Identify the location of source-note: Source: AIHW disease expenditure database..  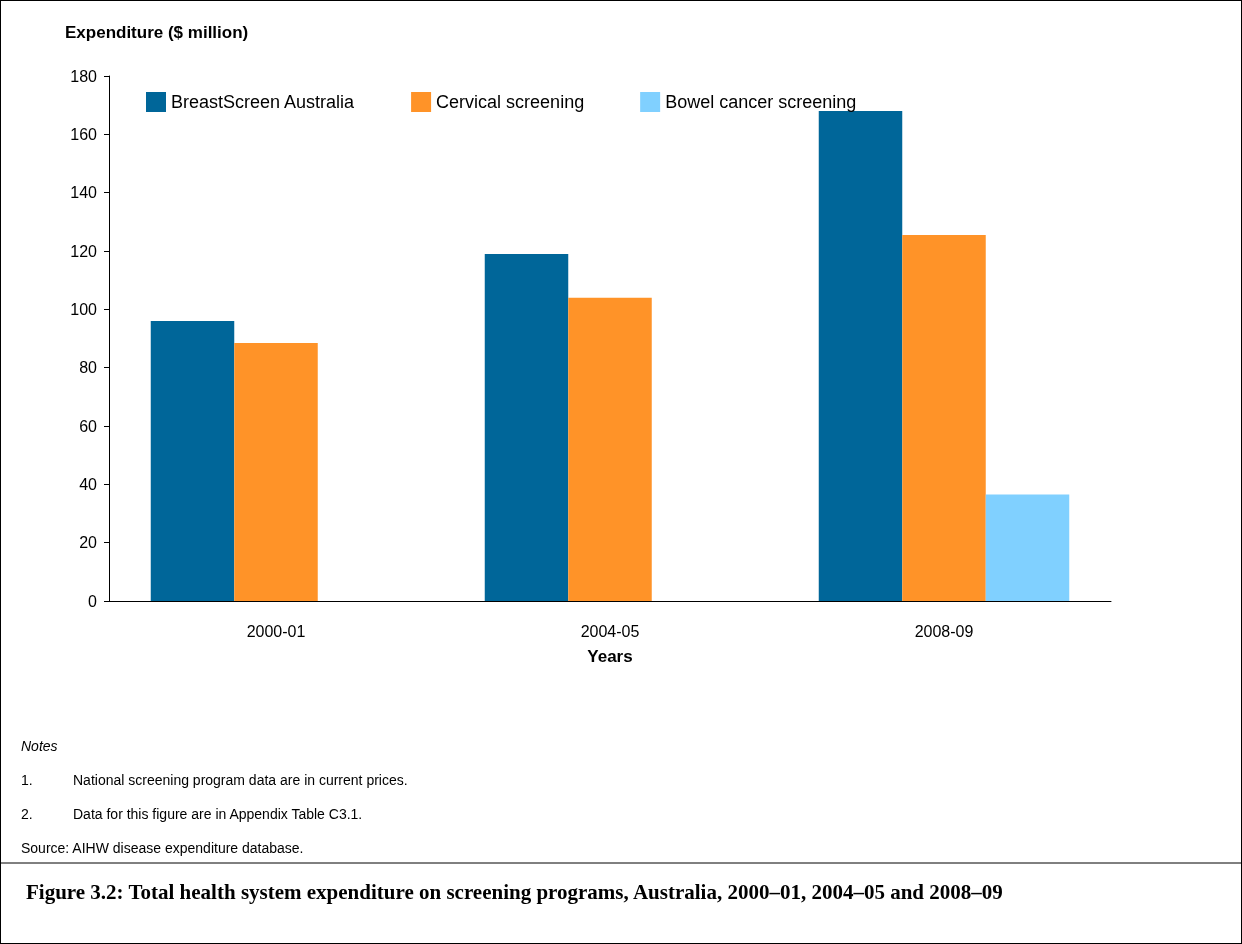
(162, 848).